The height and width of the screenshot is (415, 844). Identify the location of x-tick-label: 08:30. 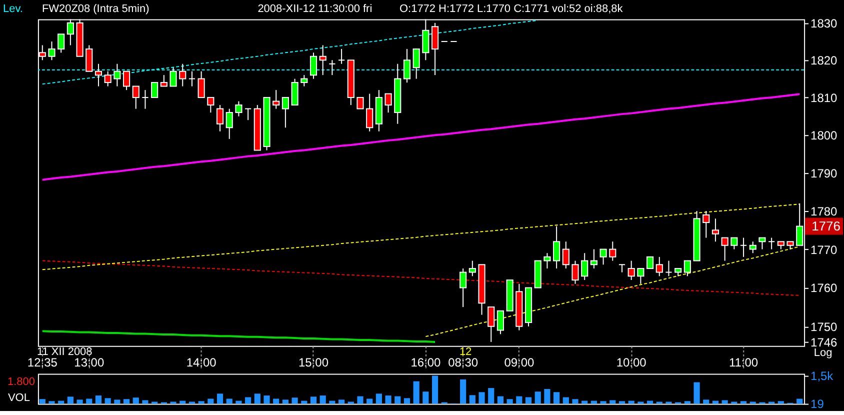
(463, 362).